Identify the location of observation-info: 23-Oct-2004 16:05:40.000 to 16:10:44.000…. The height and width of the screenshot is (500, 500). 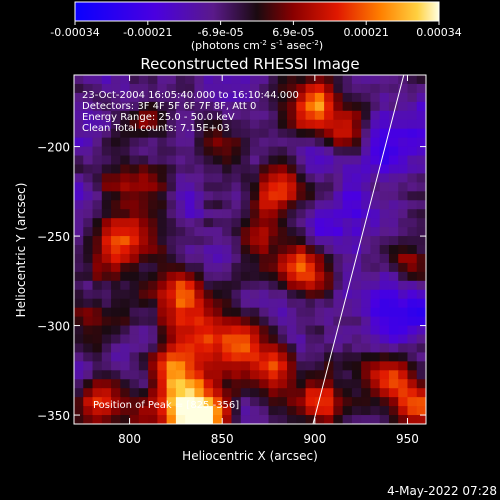
(190, 112).